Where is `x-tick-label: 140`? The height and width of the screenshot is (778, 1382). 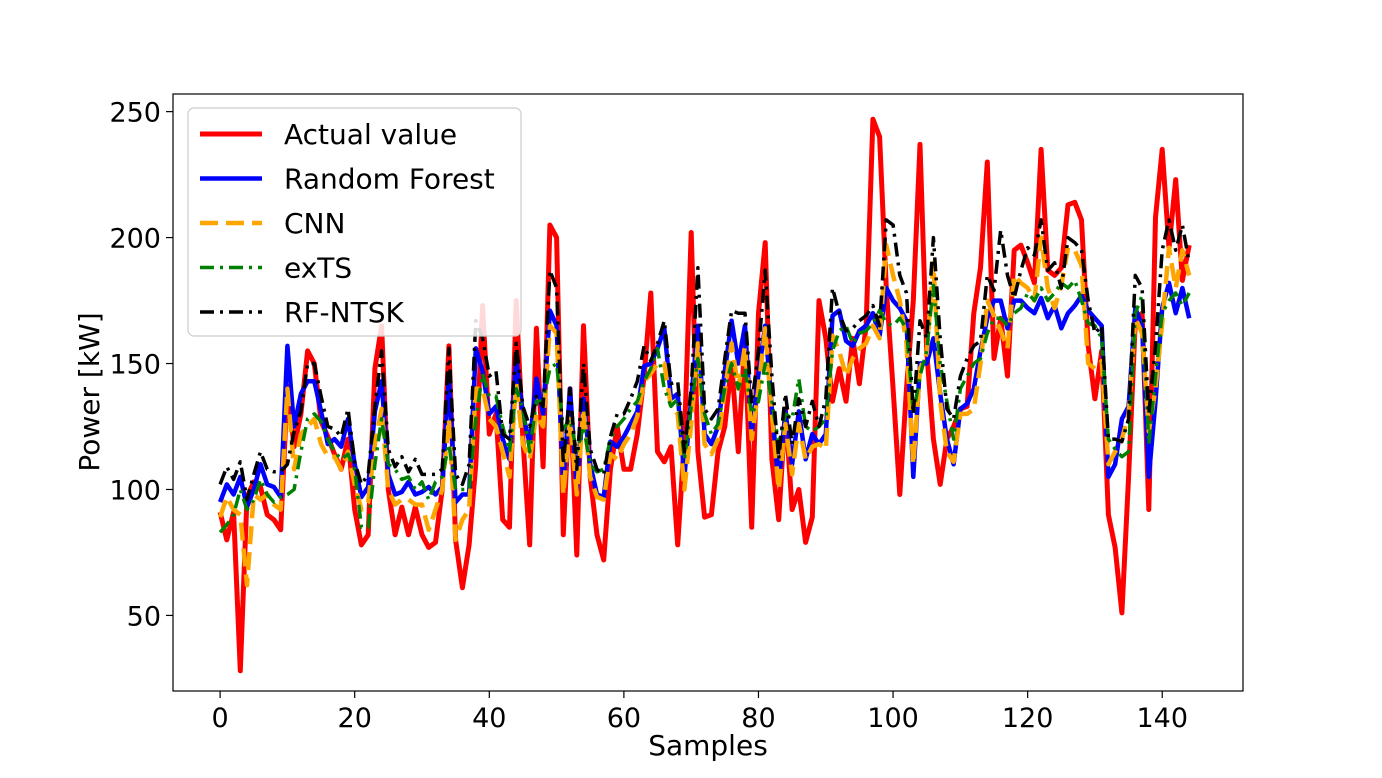 x-tick-label: 140 is located at coordinates (1162, 718).